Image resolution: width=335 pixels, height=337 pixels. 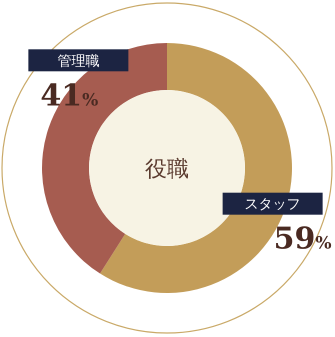 What do you see at coordinates (272, 204) in the screenshot?
I see `slice-label: スタッフ` at bounding box center [272, 204].